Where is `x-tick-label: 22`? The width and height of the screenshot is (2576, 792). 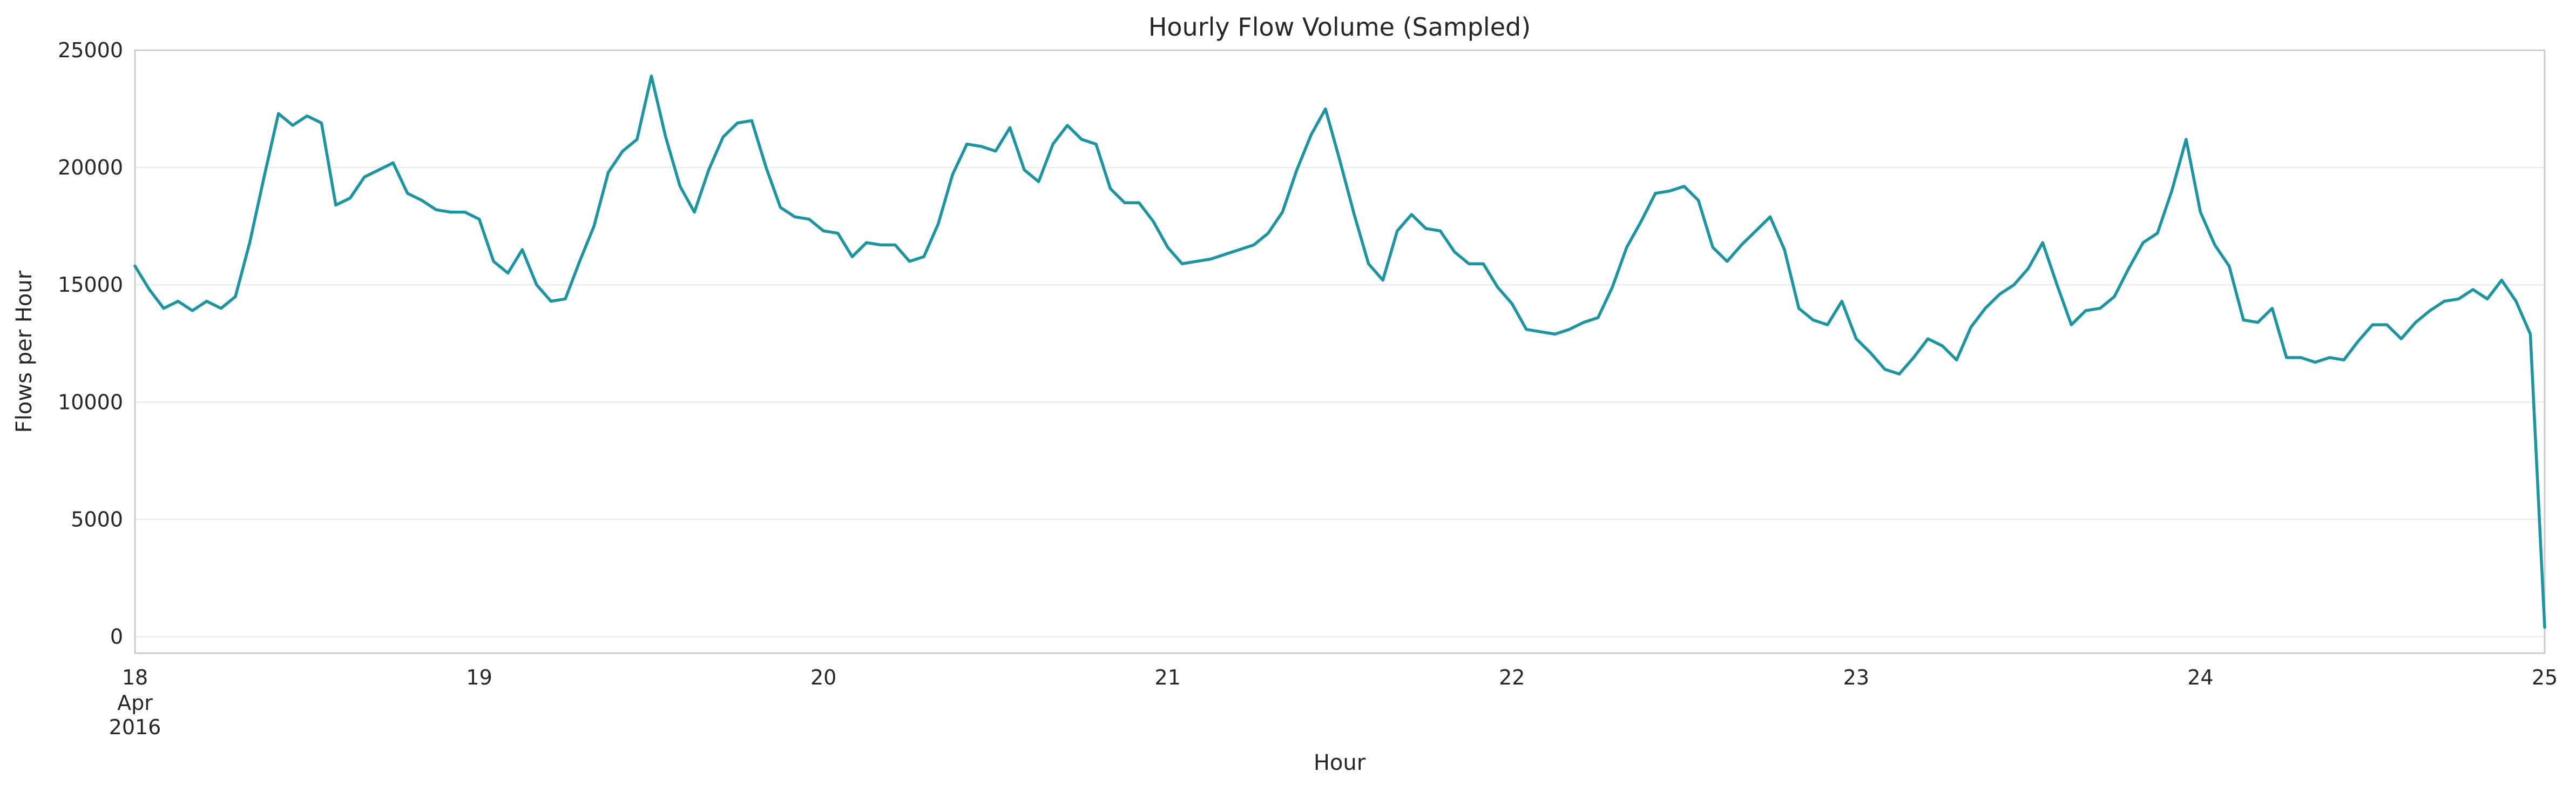 x-tick-label: 22 is located at coordinates (1512, 677).